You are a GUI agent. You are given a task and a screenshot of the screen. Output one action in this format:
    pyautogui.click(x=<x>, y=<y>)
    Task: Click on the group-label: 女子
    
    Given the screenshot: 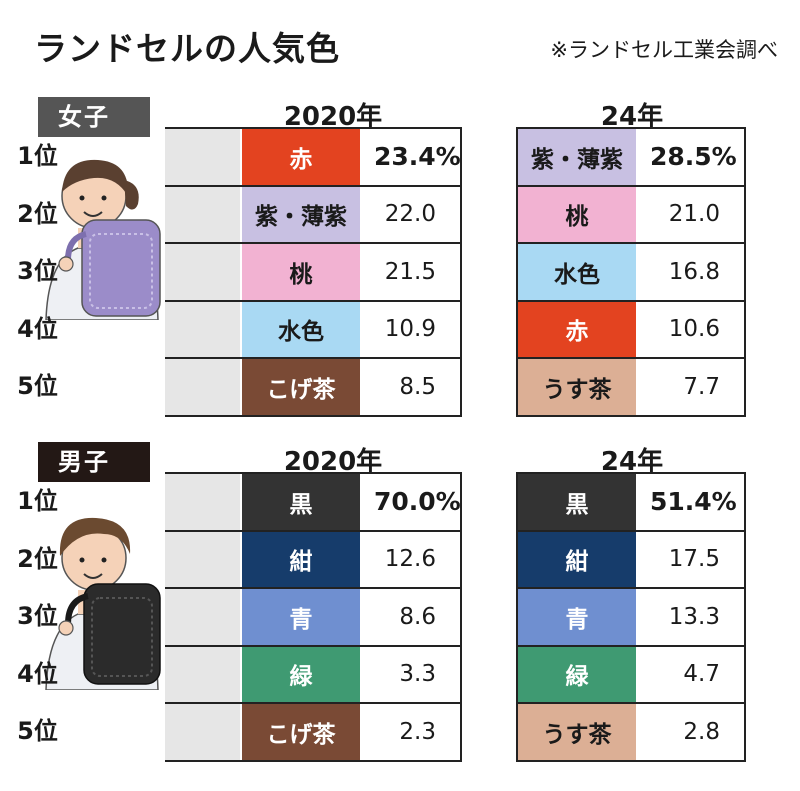 What is the action you would take?
    pyautogui.click(x=94, y=117)
    